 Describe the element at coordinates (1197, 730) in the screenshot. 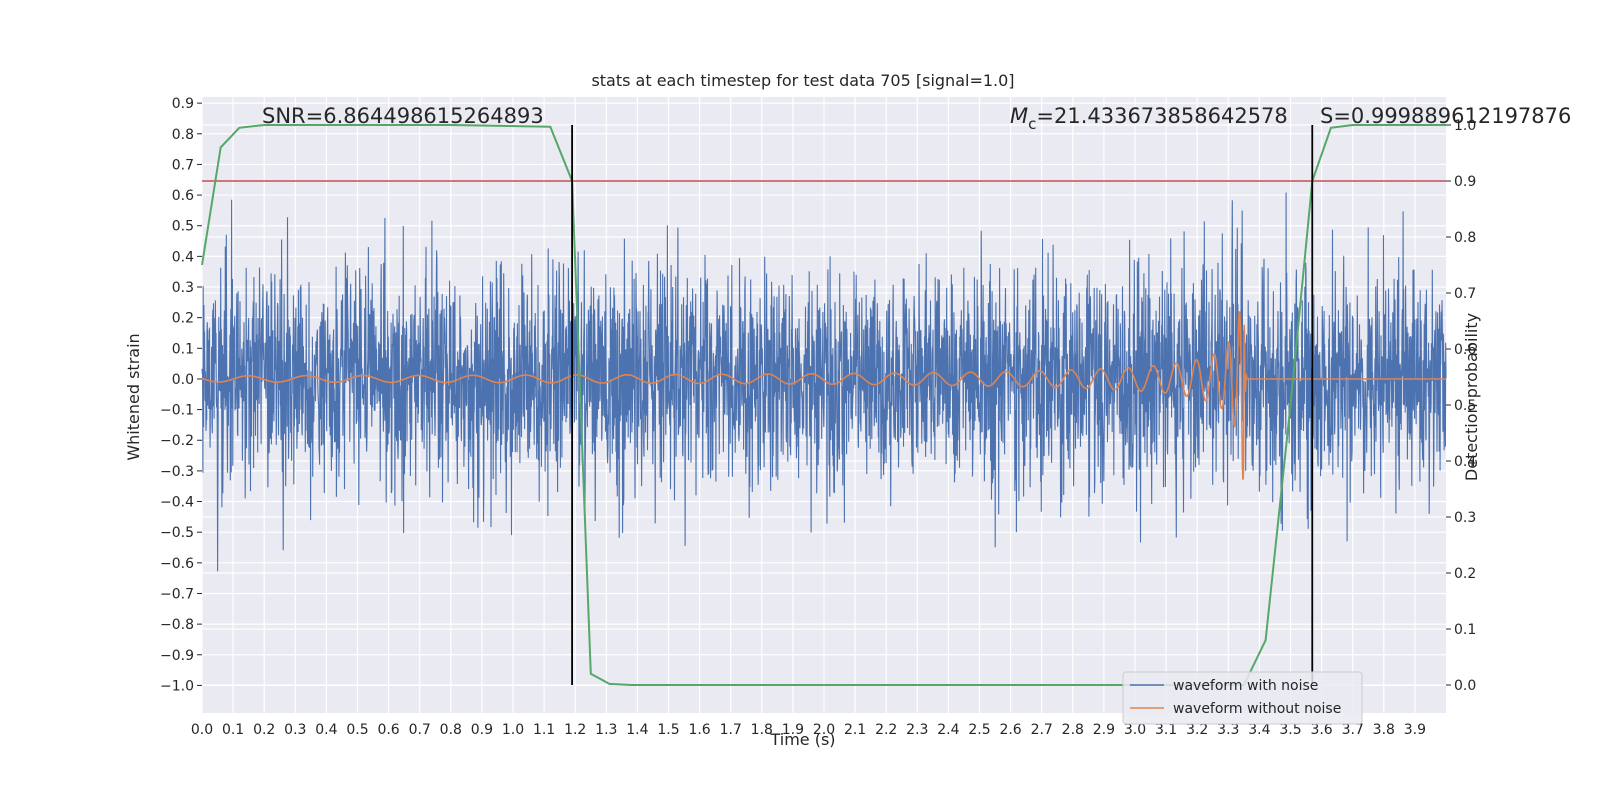

I see `x-tick-label: 3.2` at that location.